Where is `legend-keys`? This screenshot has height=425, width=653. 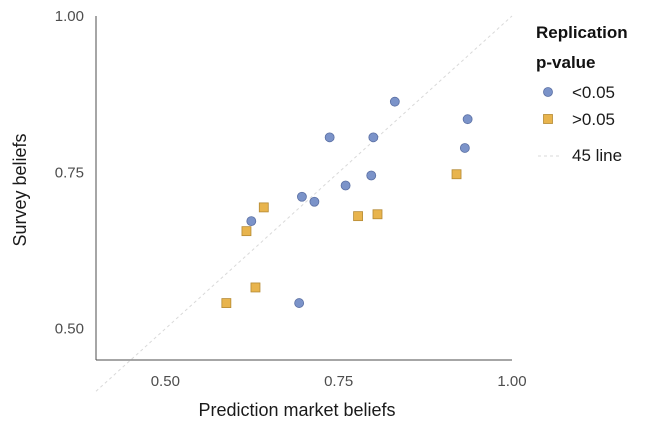 legend-keys is located at coordinates (549, 122).